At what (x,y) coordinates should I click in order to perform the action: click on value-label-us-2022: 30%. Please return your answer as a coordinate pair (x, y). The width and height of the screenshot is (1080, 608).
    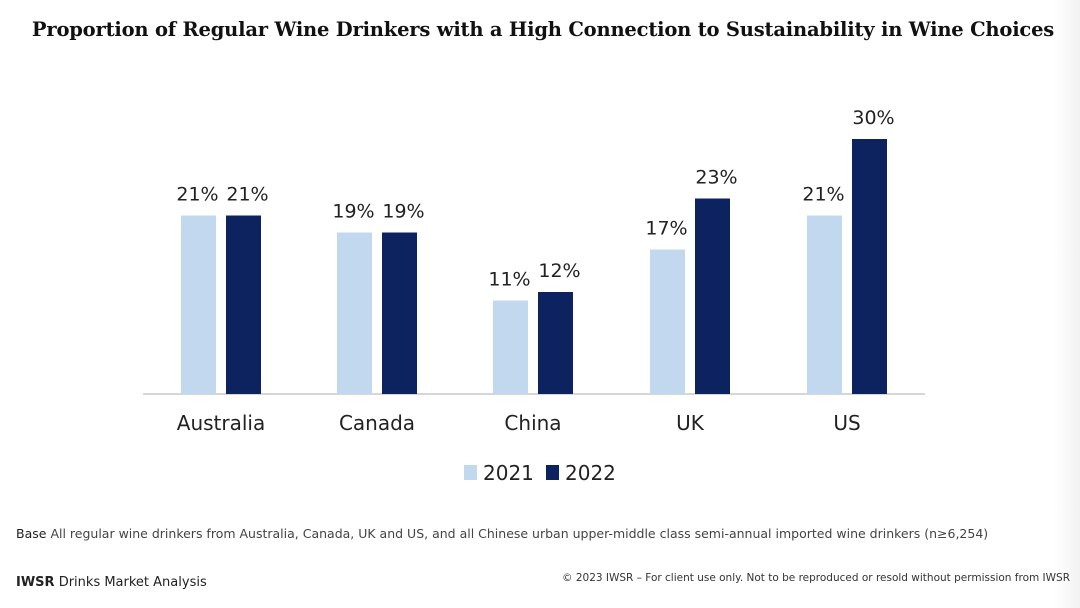
    Looking at the image, I should click on (873, 118).